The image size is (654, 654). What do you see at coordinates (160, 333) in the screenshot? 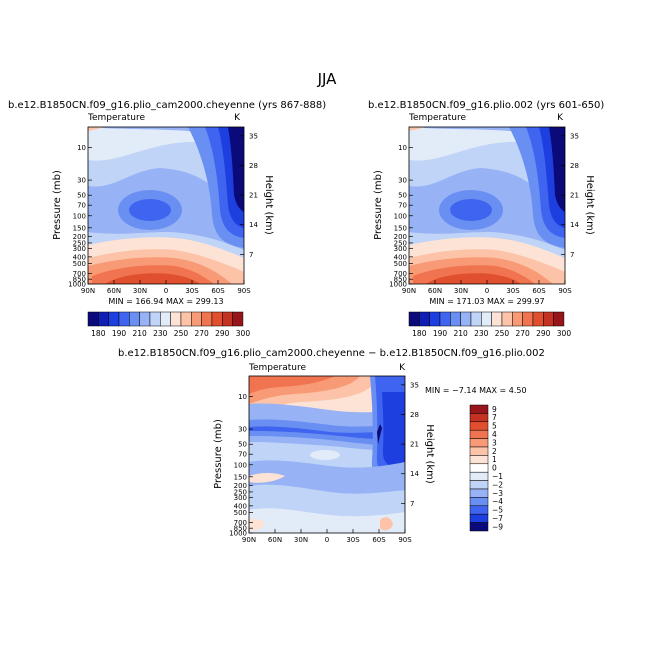
I see `colorbar-label: 230` at bounding box center [160, 333].